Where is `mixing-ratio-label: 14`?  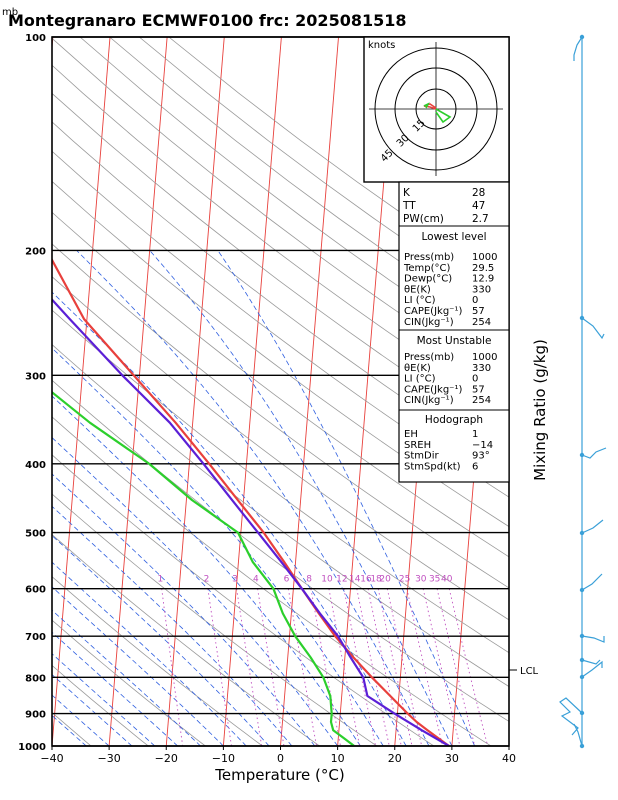 mixing-ratio-label: 14 is located at coordinates (355, 579).